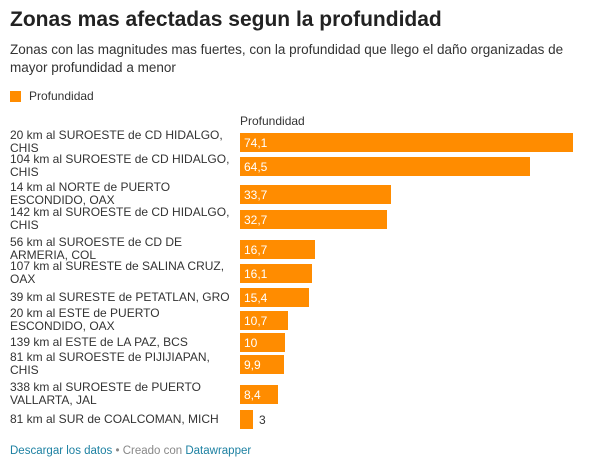  I want to click on category-label: 39 km al SURESTE de PETATLAN, GRO, so click(120, 296).